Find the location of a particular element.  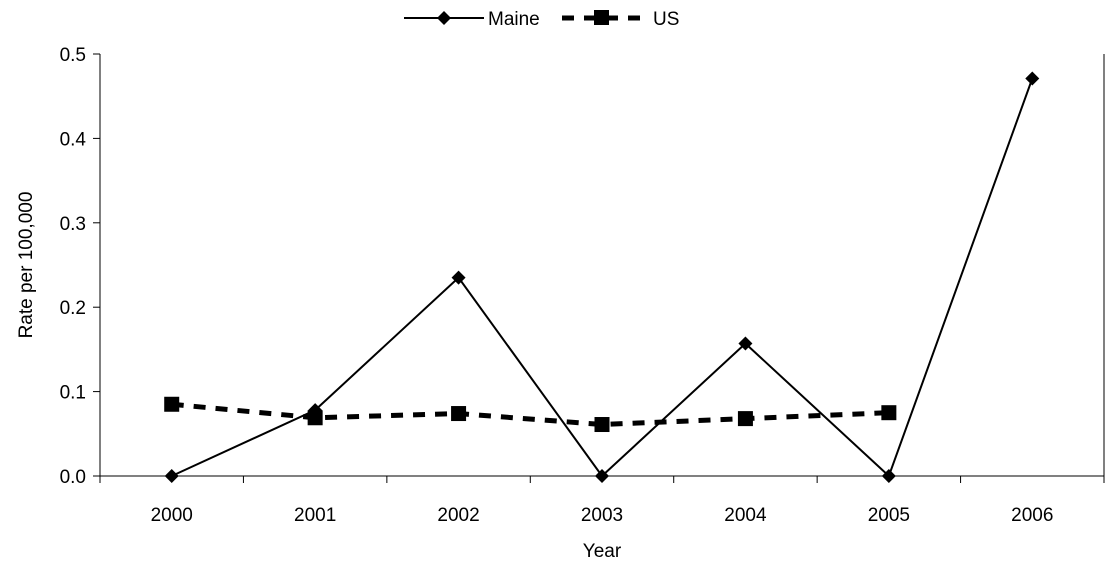

legend-maine-diamond-marker is located at coordinates (444, 18).